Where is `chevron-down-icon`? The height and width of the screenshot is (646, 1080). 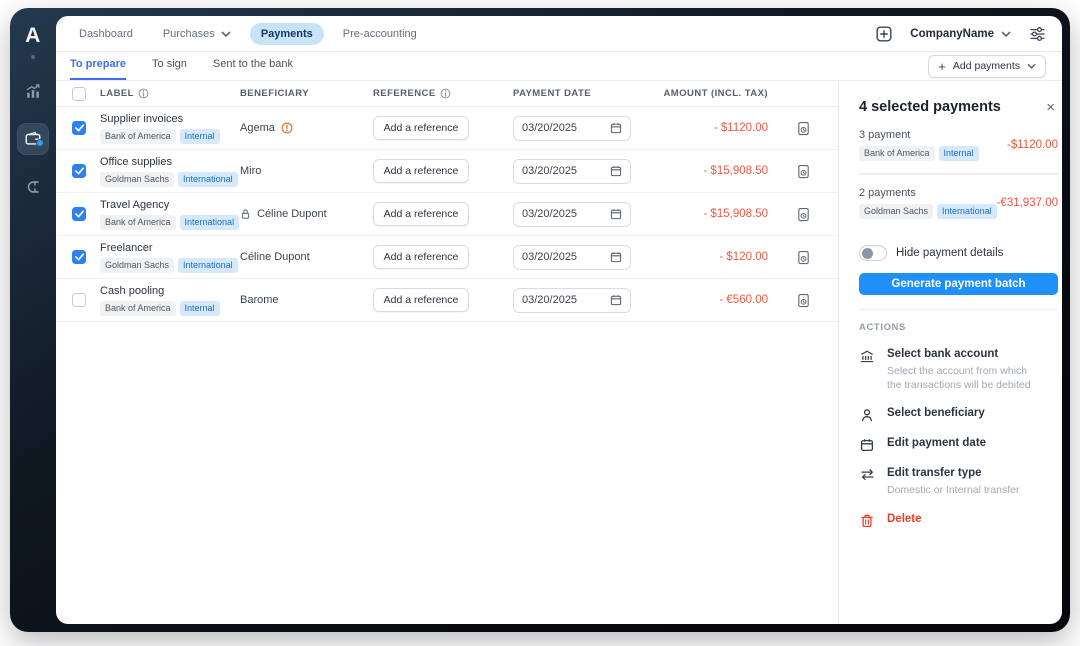 chevron-down-icon is located at coordinates (1006, 33).